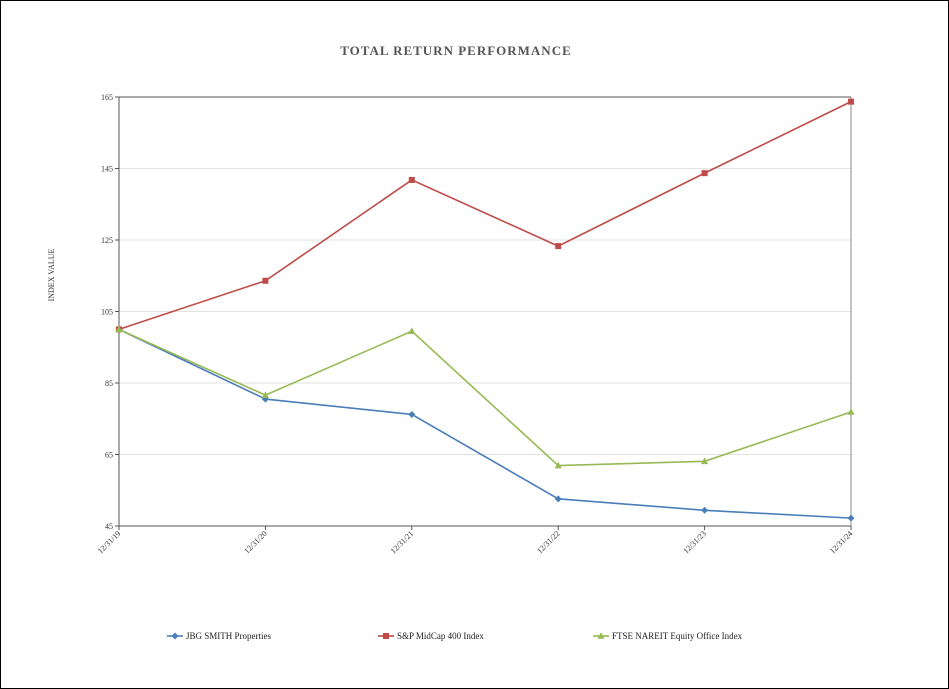  Describe the element at coordinates (109, 526) in the screenshot. I see `y-tick-label: 45` at that location.